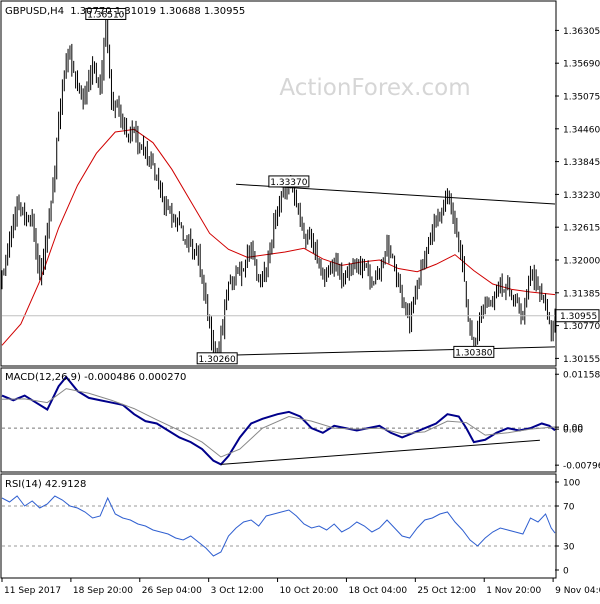  What do you see at coordinates (396, 194) in the screenshot?
I see `trendline-upper` at bounding box center [396, 194].